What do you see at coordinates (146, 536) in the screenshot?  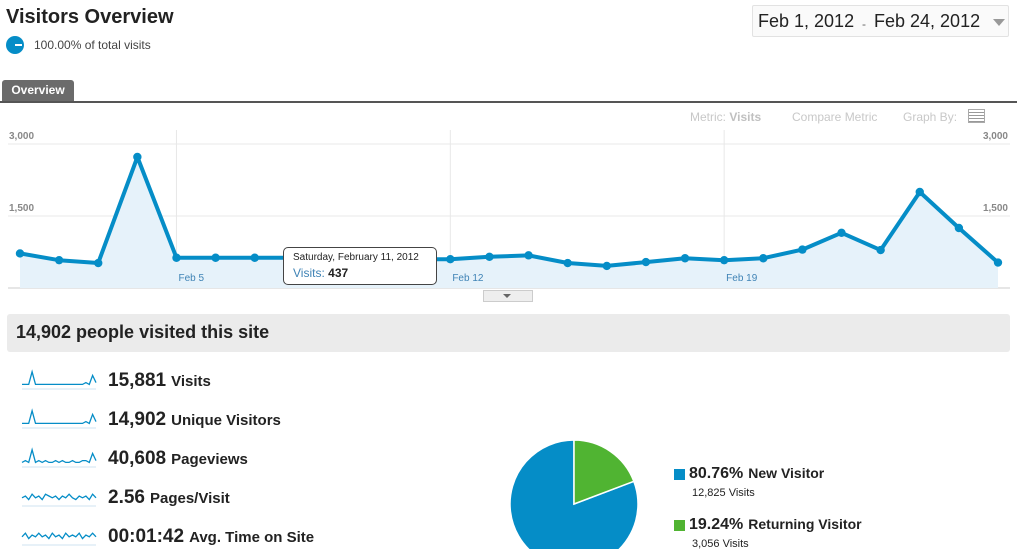 I see `metric-value: 00:01:42` at bounding box center [146, 536].